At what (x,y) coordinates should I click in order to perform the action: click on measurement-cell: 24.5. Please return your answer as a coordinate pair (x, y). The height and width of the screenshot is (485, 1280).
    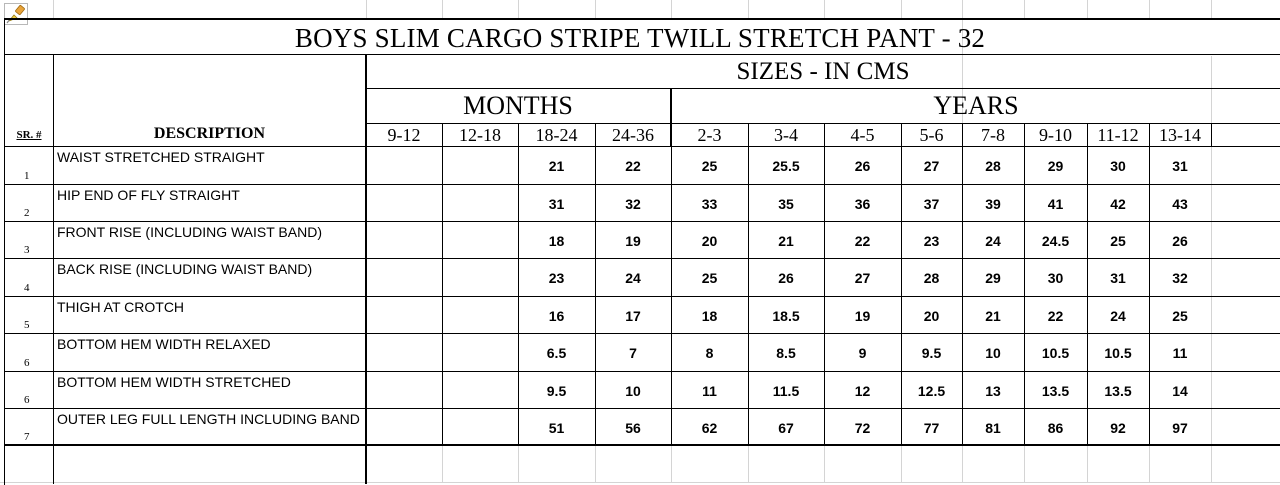
    Looking at the image, I should click on (1055, 241).